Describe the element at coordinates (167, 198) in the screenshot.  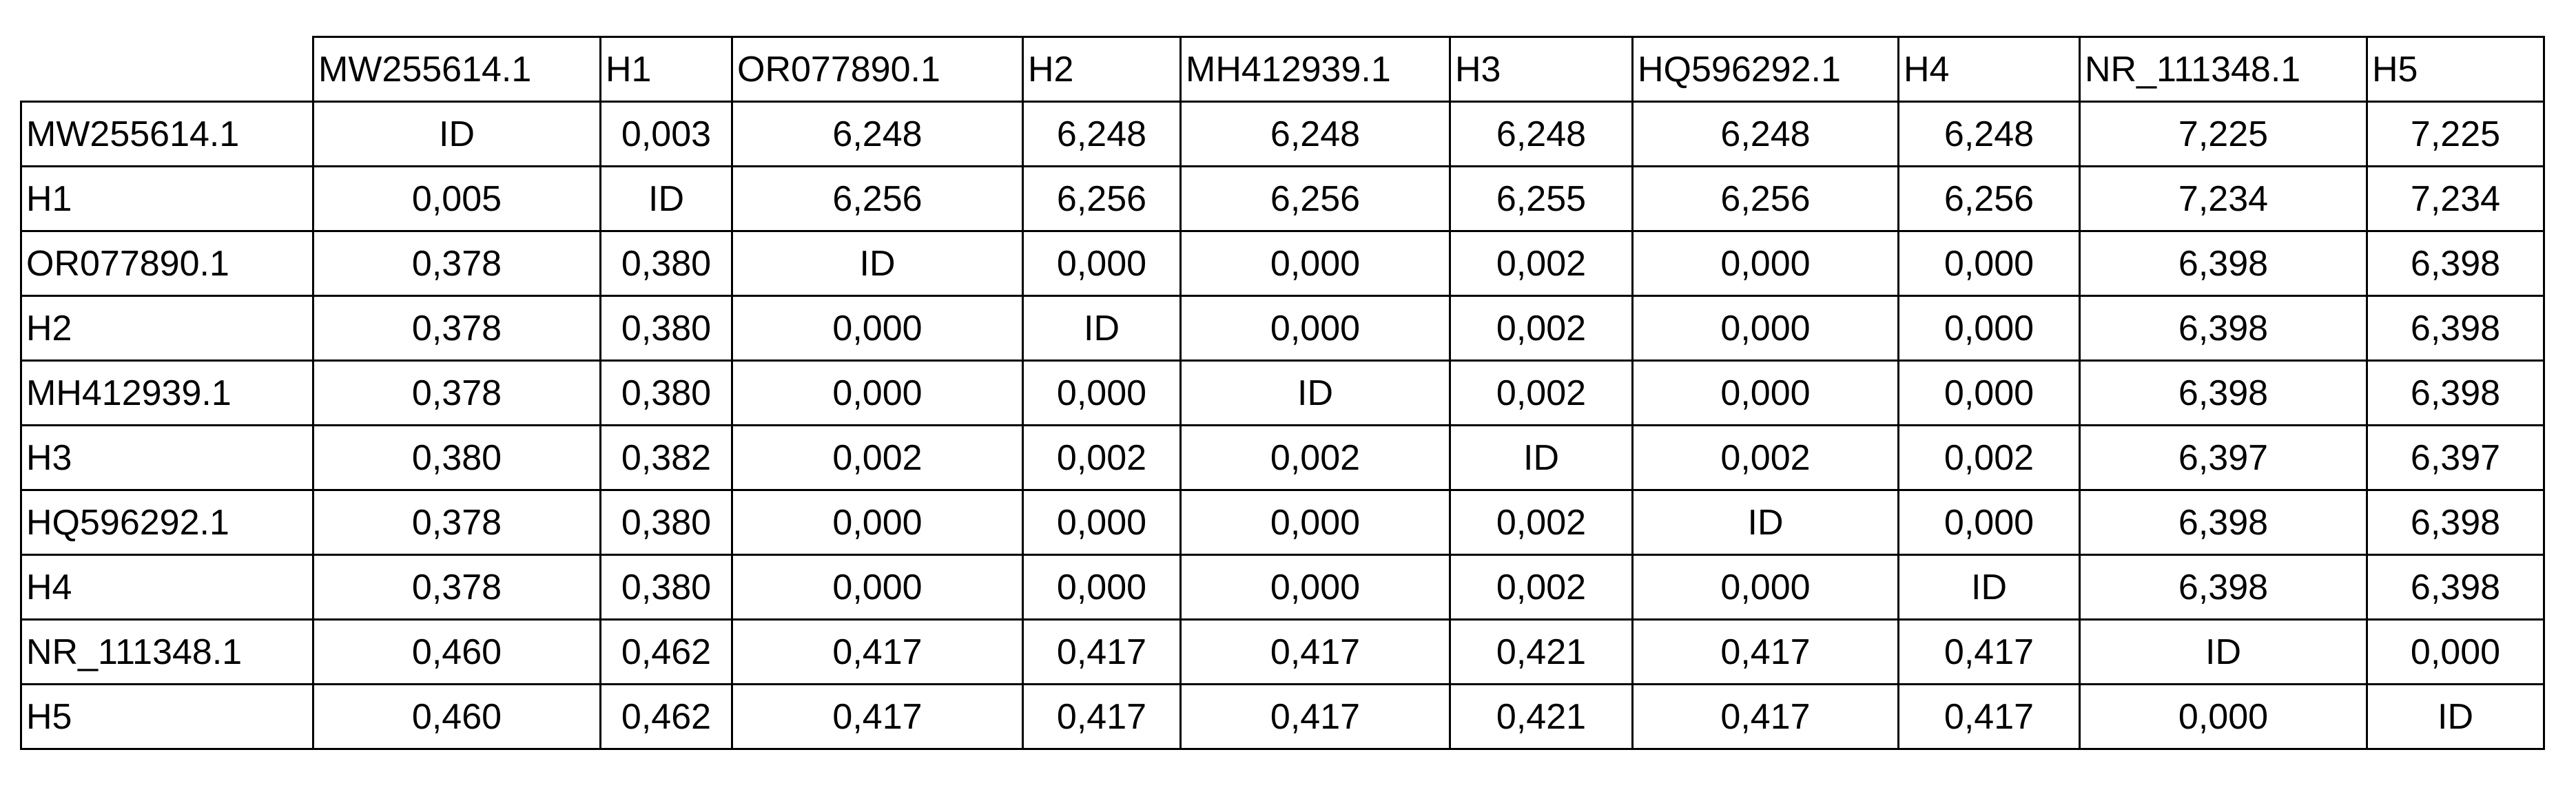
I see `row-header: H1` at that location.